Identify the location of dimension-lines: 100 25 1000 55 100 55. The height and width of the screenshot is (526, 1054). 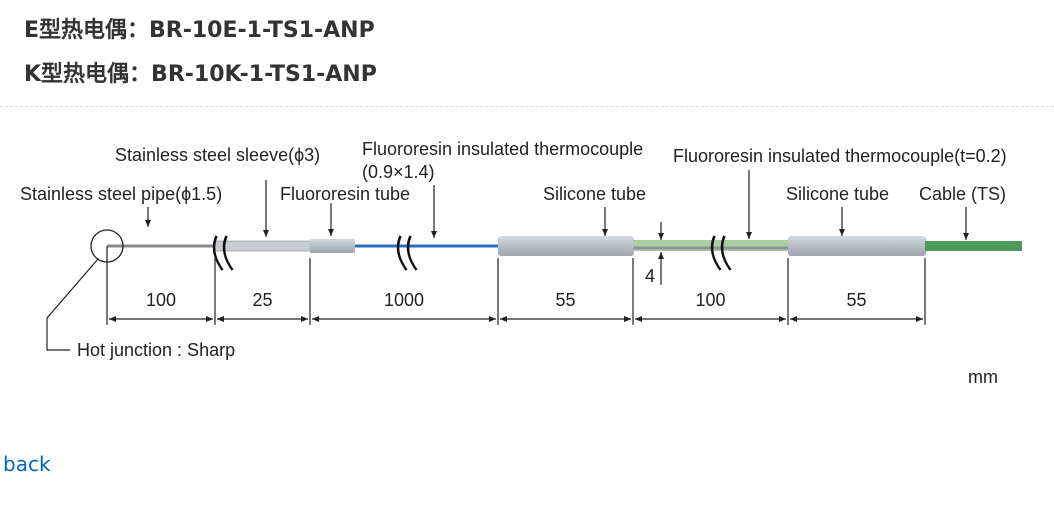
(516, 285).